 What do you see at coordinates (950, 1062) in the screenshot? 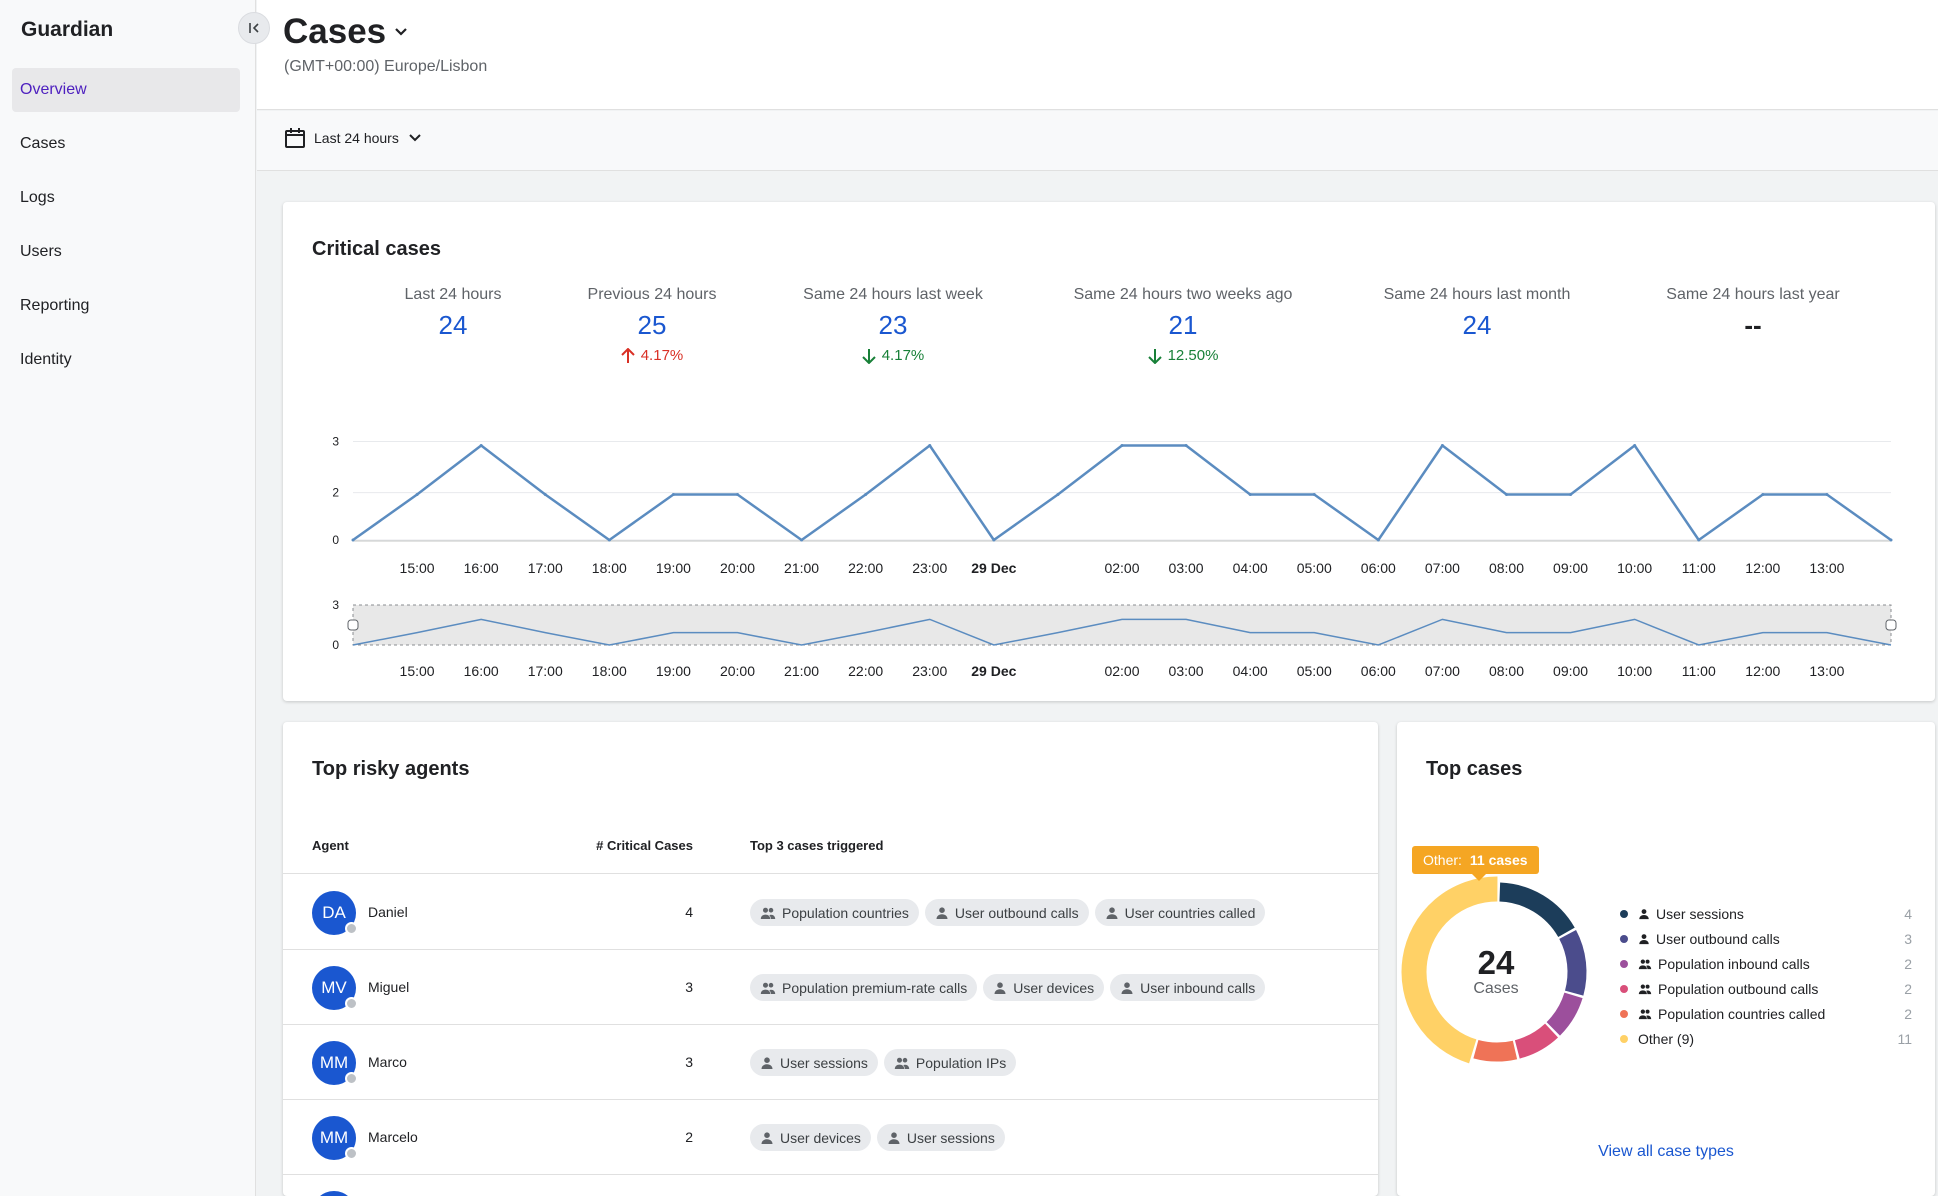
I see `case-chip: Population IPs` at bounding box center [950, 1062].